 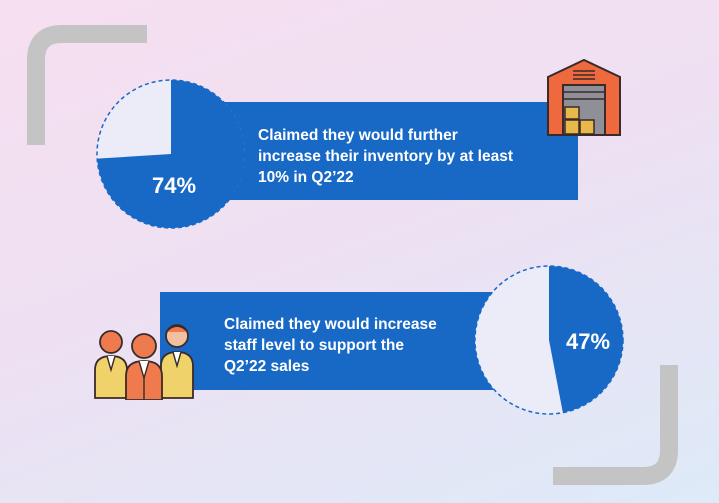 I want to click on staff-stat-line-2: staff level to support the, so click(x=314, y=345).